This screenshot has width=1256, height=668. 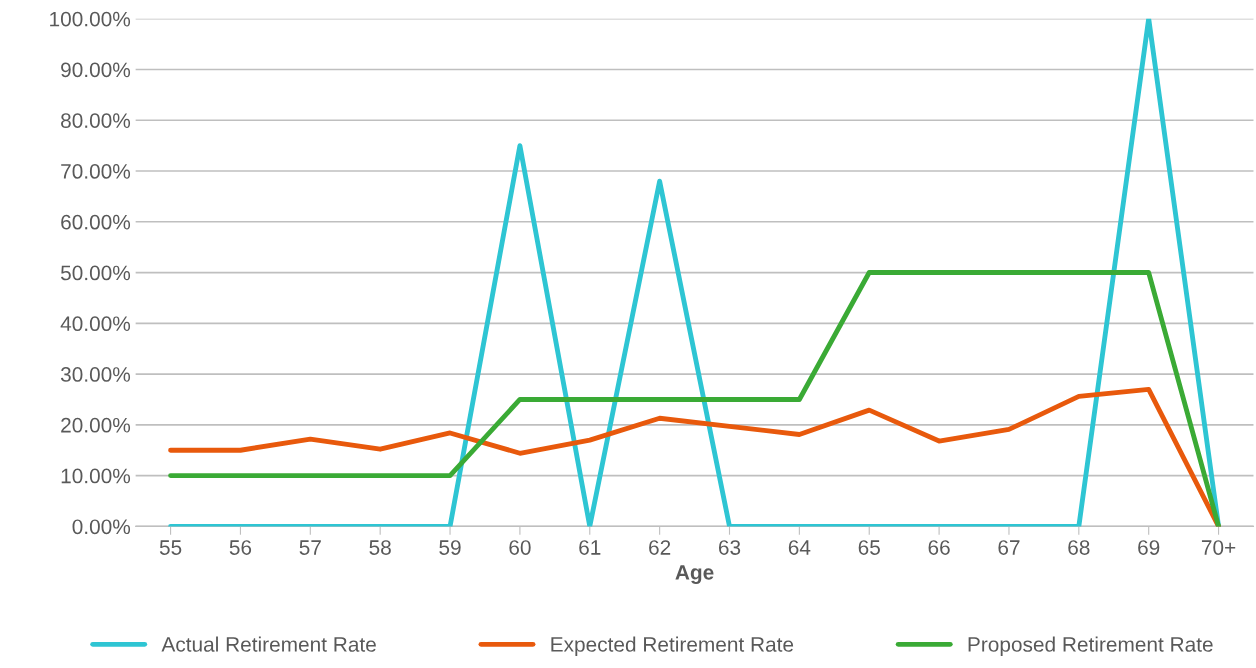 What do you see at coordinates (95, 273) in the screenshot?
I see `y-tick-label: 50.00%` at bounding box center [95, 273].